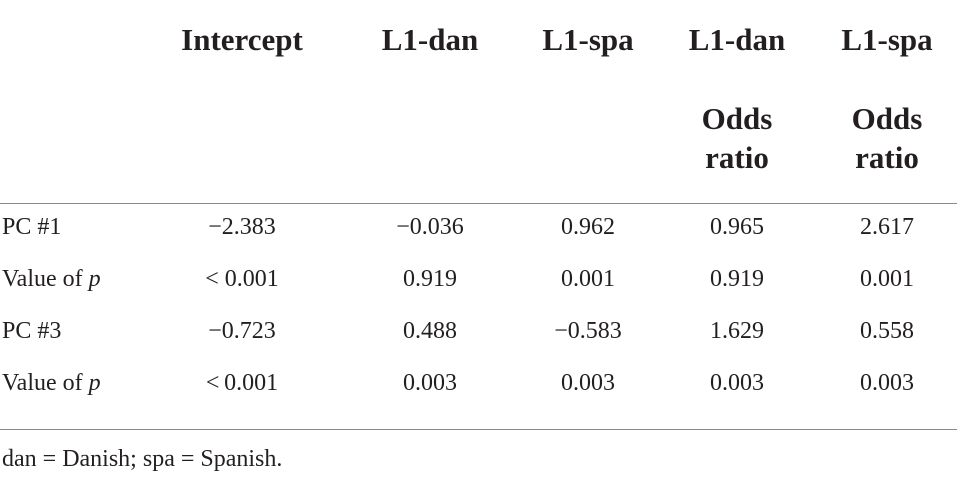 This screenshot has height=481, width=957. What do you see at coordinates (430, 227) in the screenshot?
I see `table-cell: −0.036` at bounding box center [430, 227].